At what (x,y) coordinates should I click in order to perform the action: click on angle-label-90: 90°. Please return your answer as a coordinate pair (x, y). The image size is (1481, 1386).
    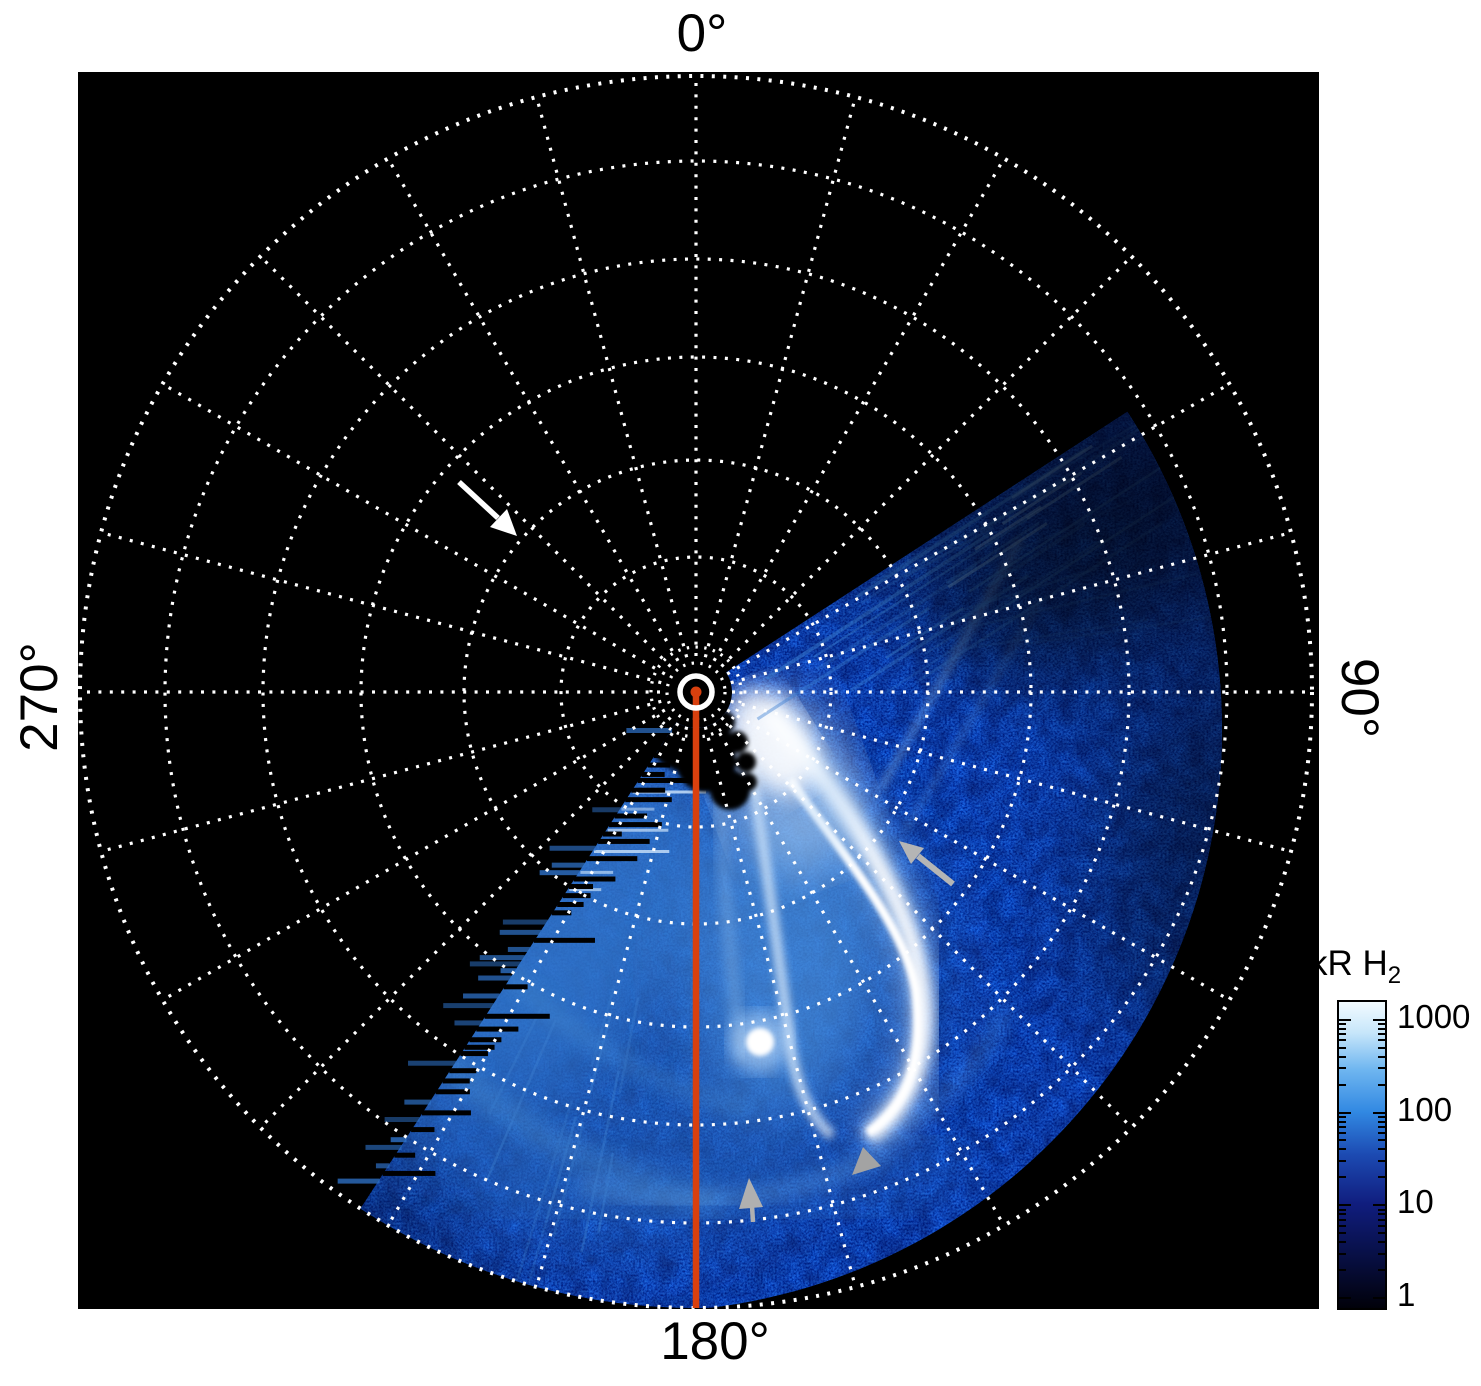
    Looking at the image, I should click on (1359, 698).